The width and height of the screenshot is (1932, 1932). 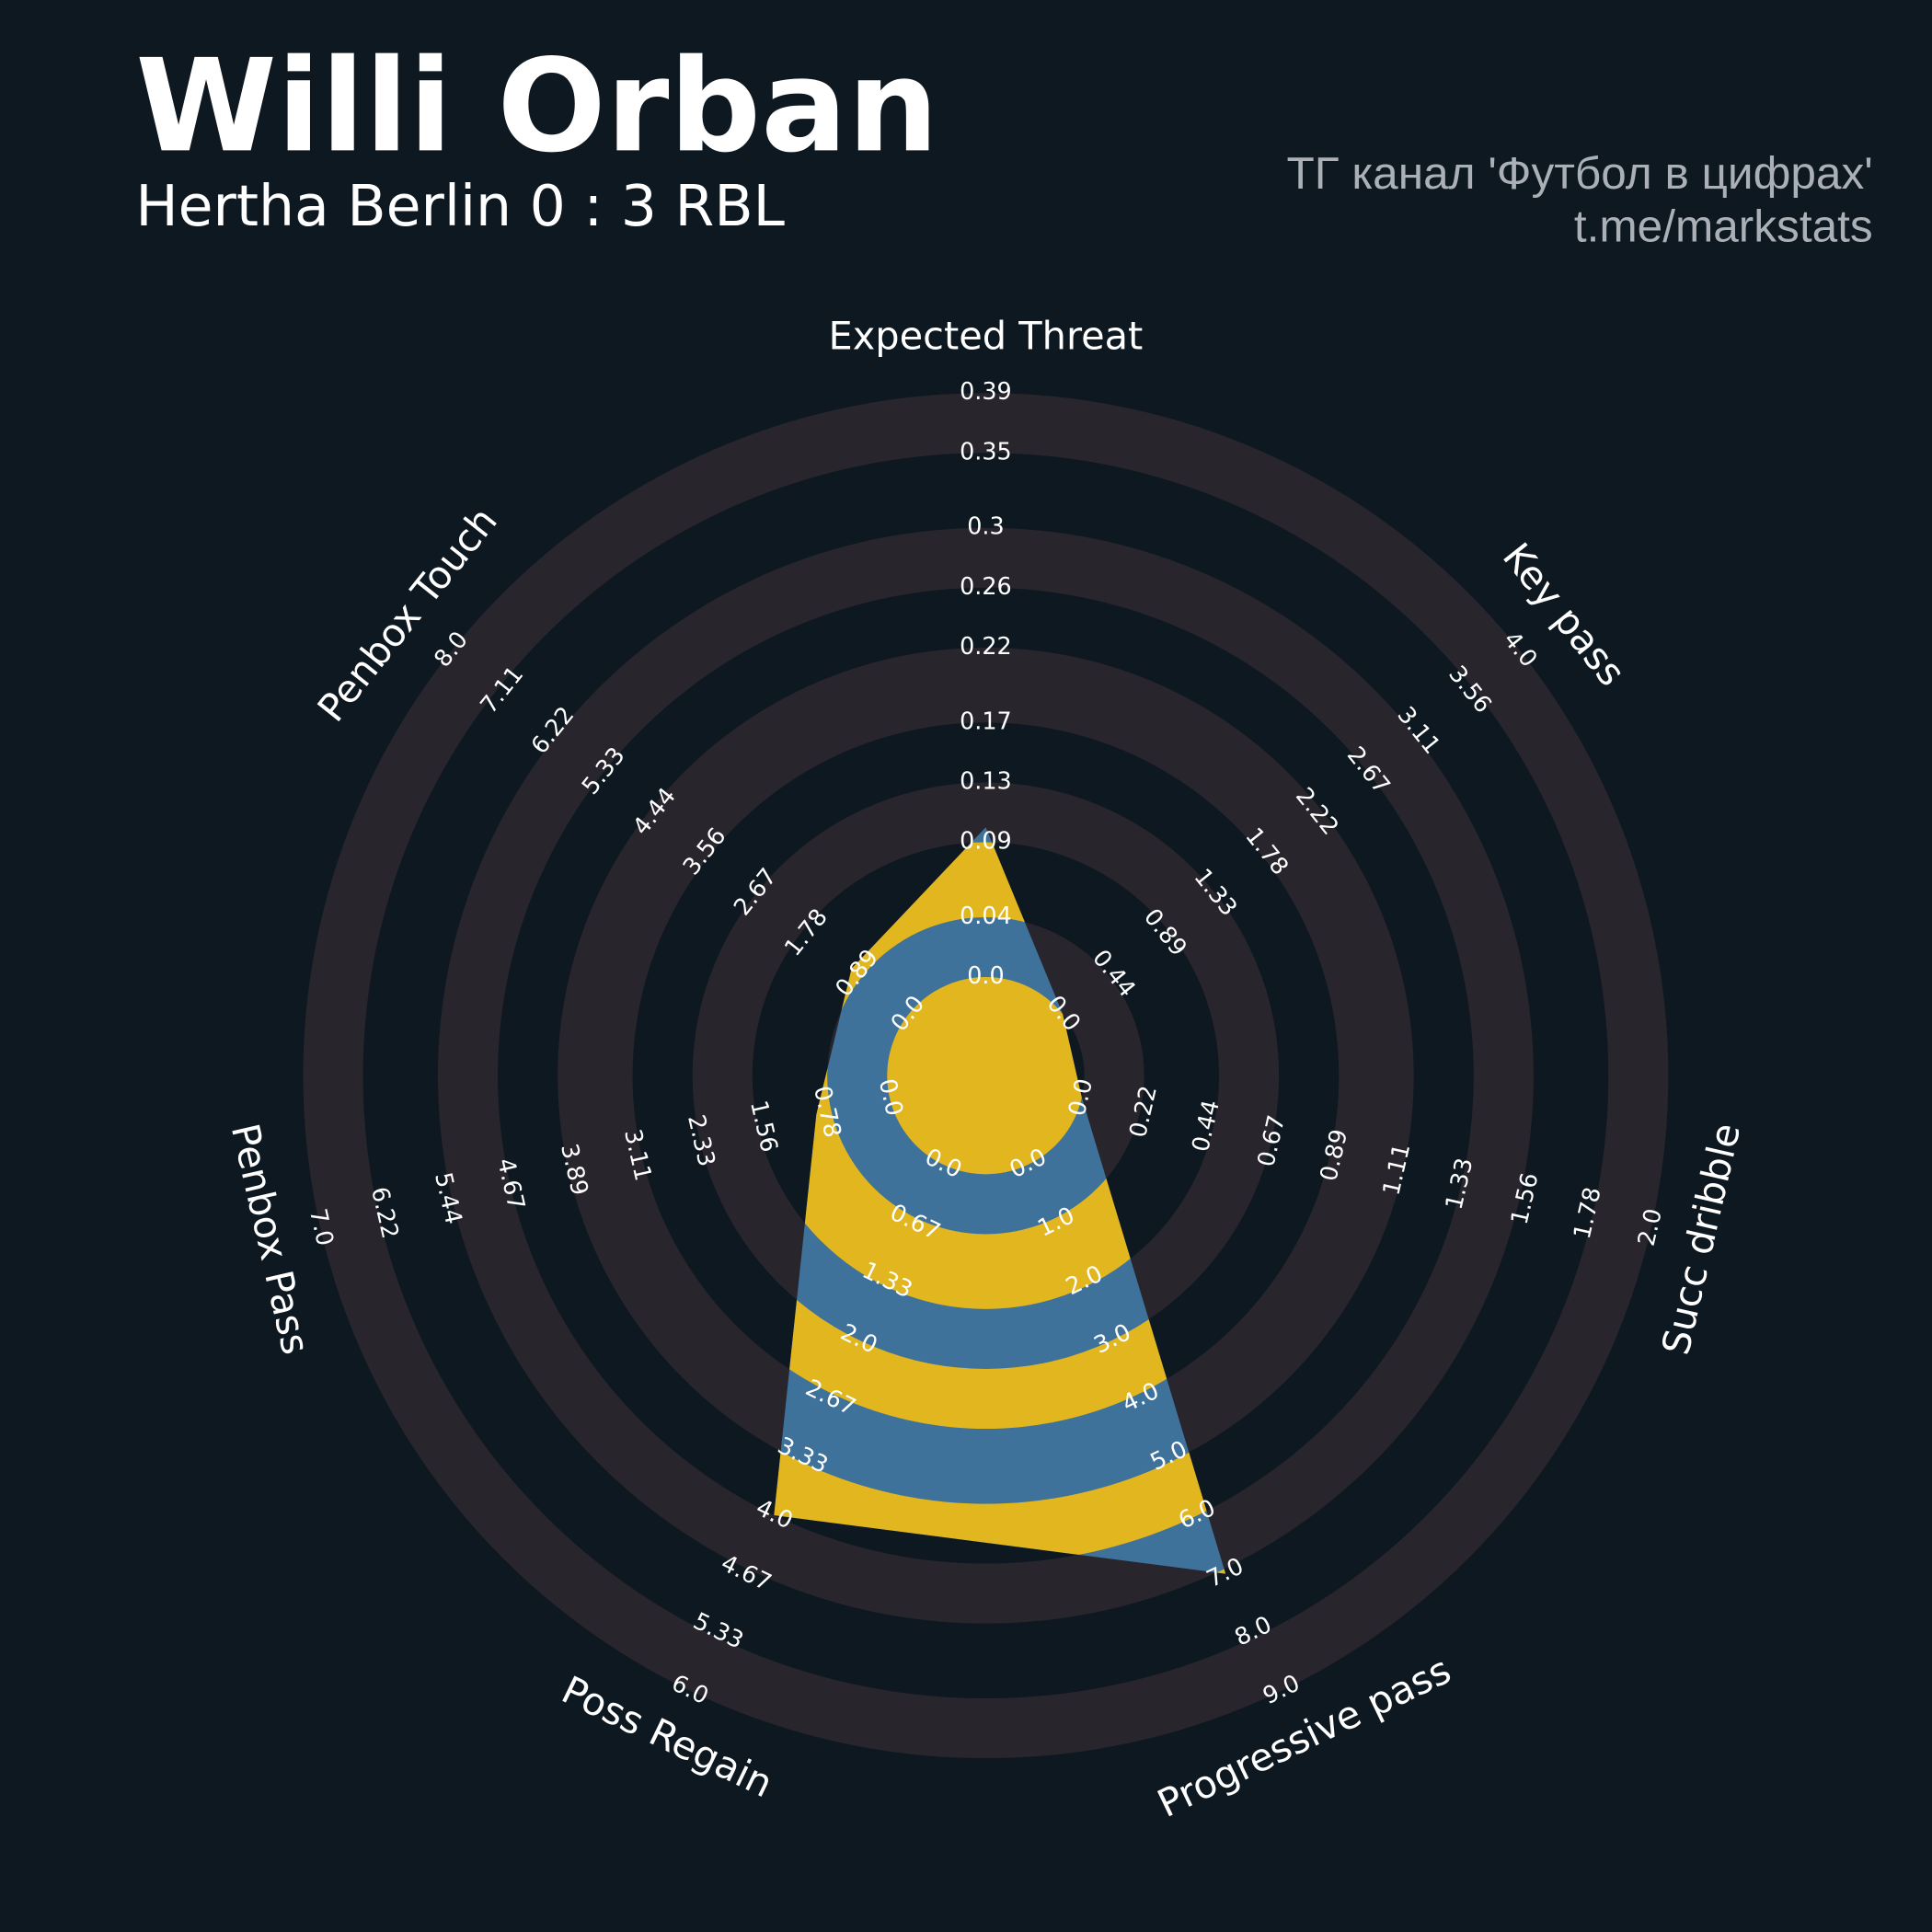 I want to click on credit: t.me/markstats, so click(x=1723, y=225).